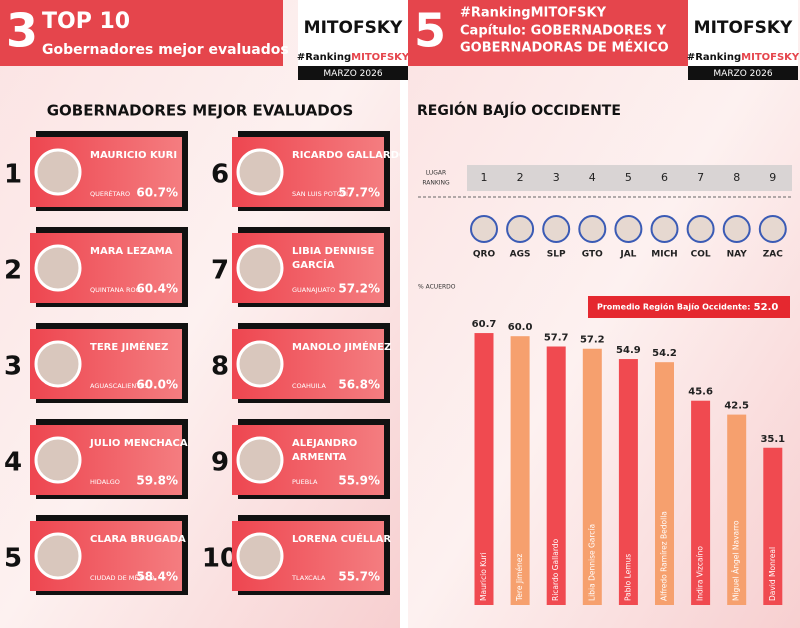  I want to click on rank-number: 1, so click(13, 175).